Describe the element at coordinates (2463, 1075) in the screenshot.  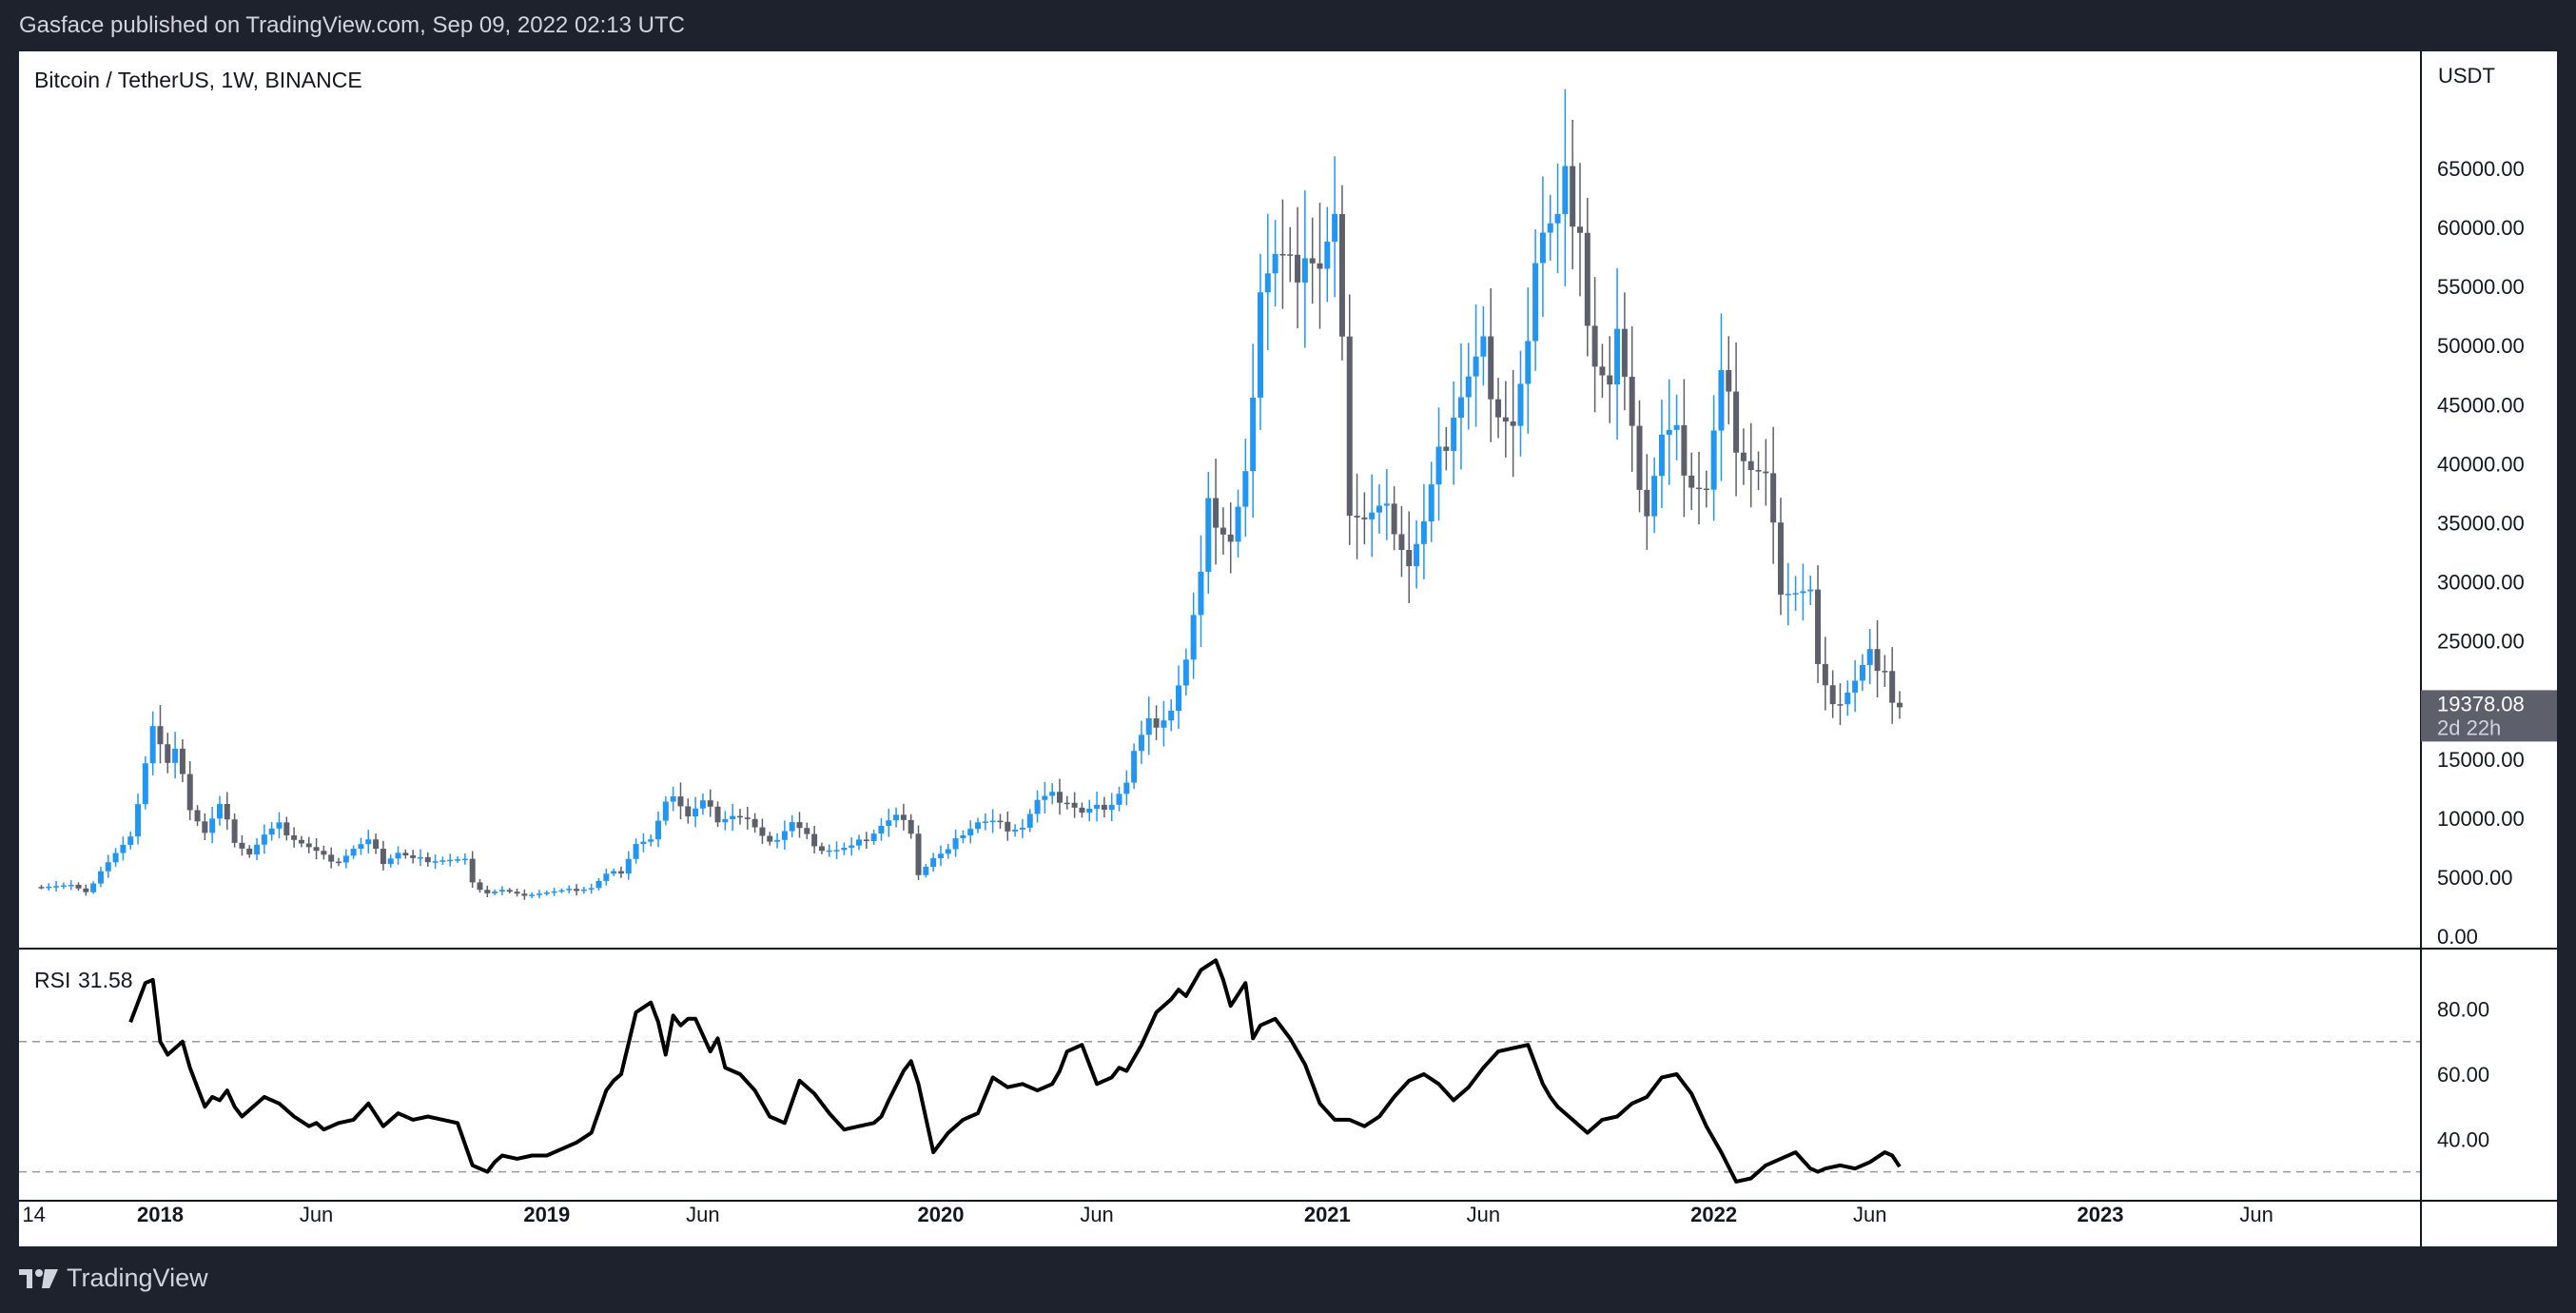
I see `rsi-axis: 40.00 60.00 80.00` at that location.